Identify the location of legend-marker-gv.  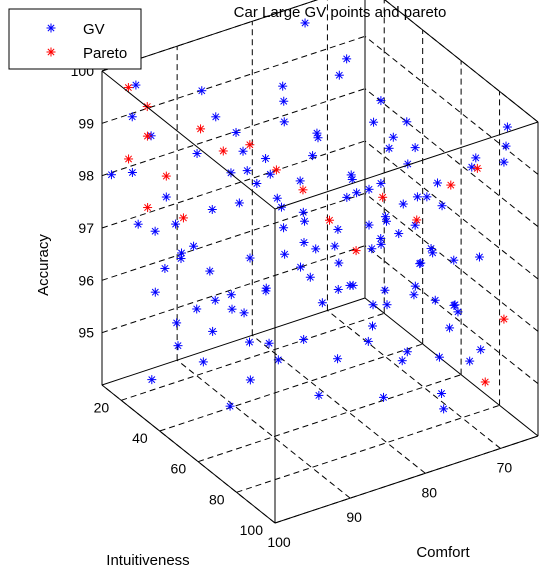
(51, 28).